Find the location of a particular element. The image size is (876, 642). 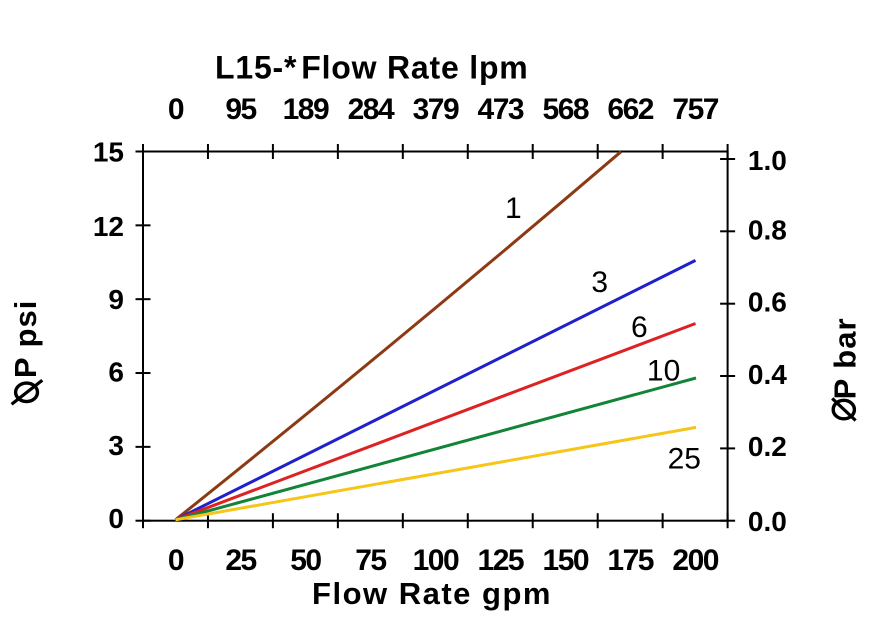

svg-text: 50 is located at coordinates (305, 560).